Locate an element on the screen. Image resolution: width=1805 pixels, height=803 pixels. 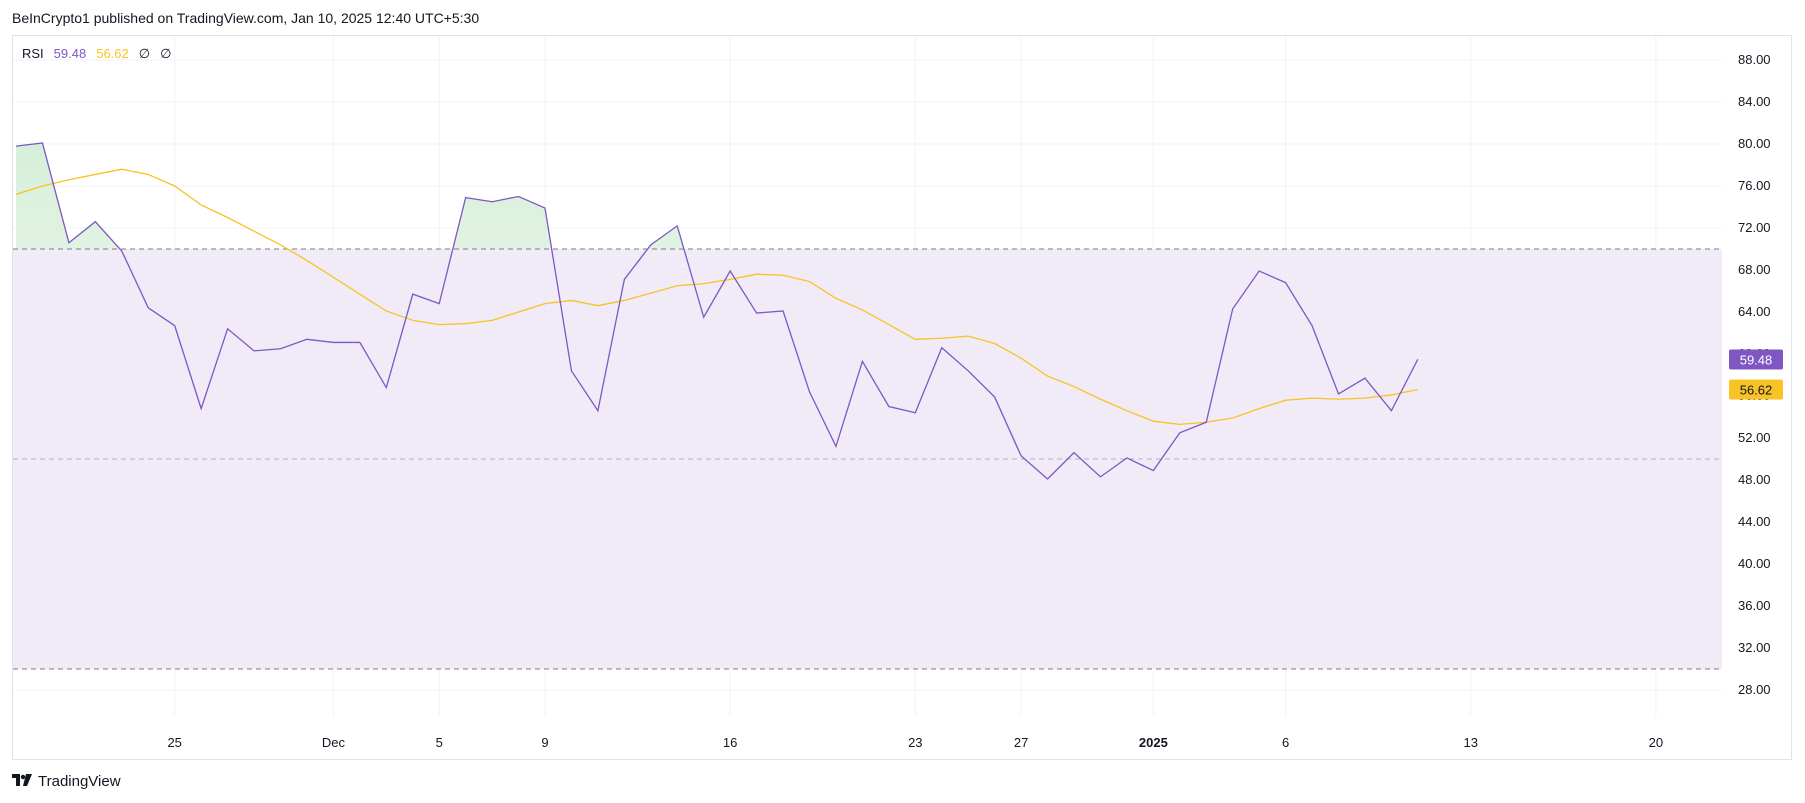
y-axis-tick-label: 88.00 is located at coordinates (1754, 59).